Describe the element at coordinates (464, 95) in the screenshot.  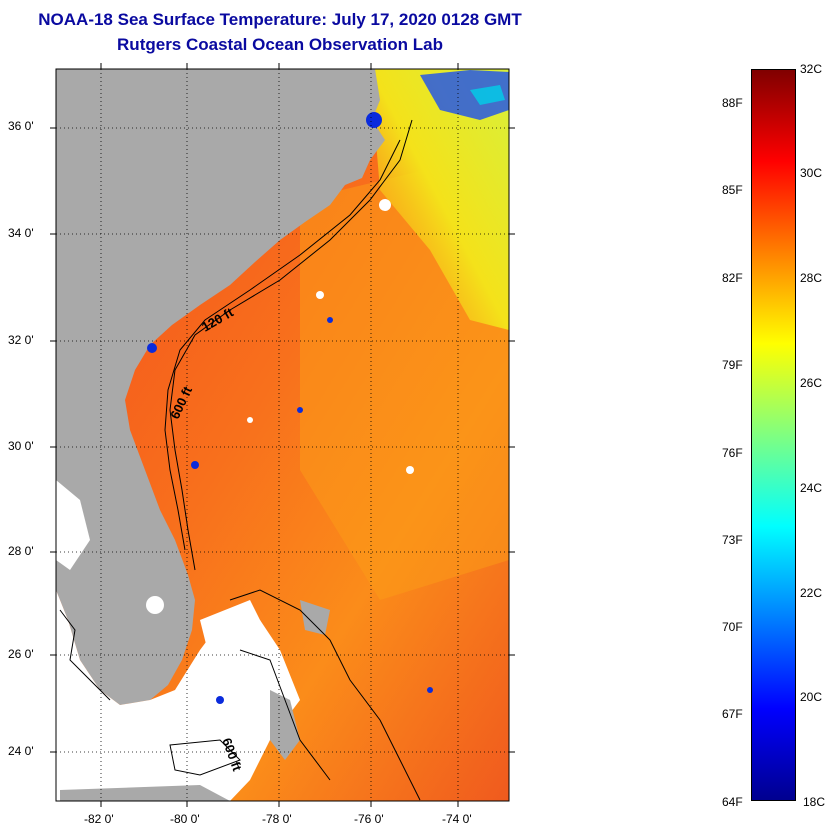
I see `cold-water-patch` at that location.